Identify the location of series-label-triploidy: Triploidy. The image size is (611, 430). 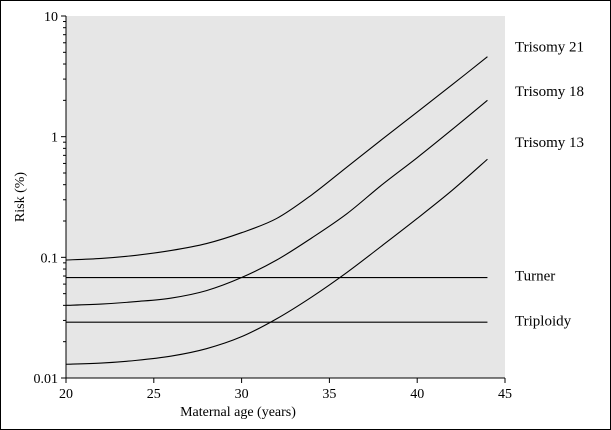
(543, 321).